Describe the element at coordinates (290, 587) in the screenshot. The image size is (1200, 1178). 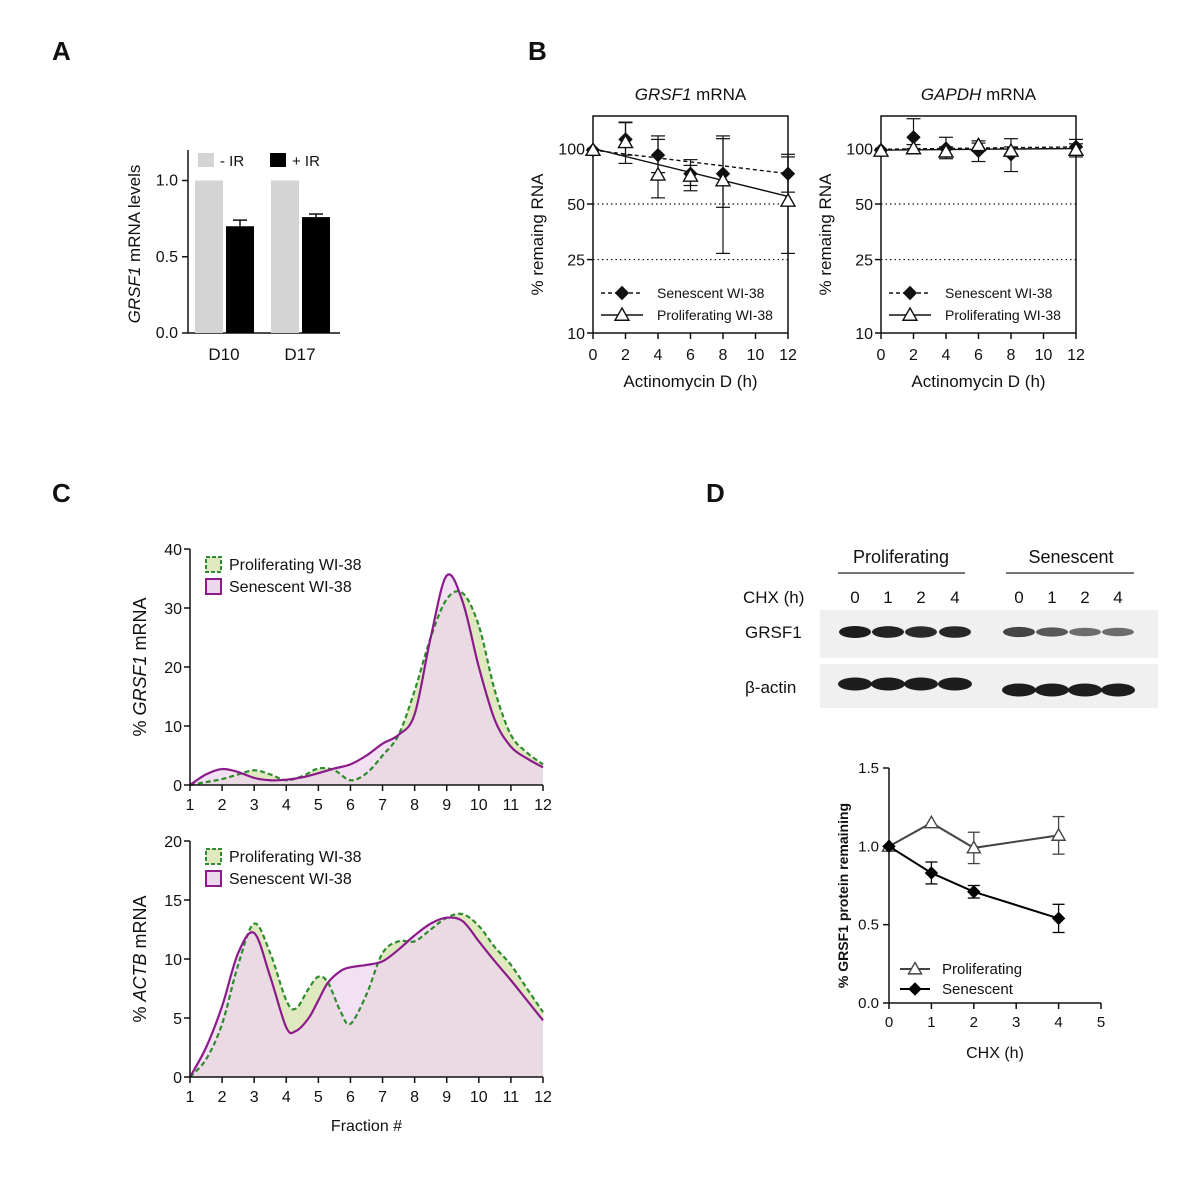
I see `legend-label: Senescent WI-38` at that location.